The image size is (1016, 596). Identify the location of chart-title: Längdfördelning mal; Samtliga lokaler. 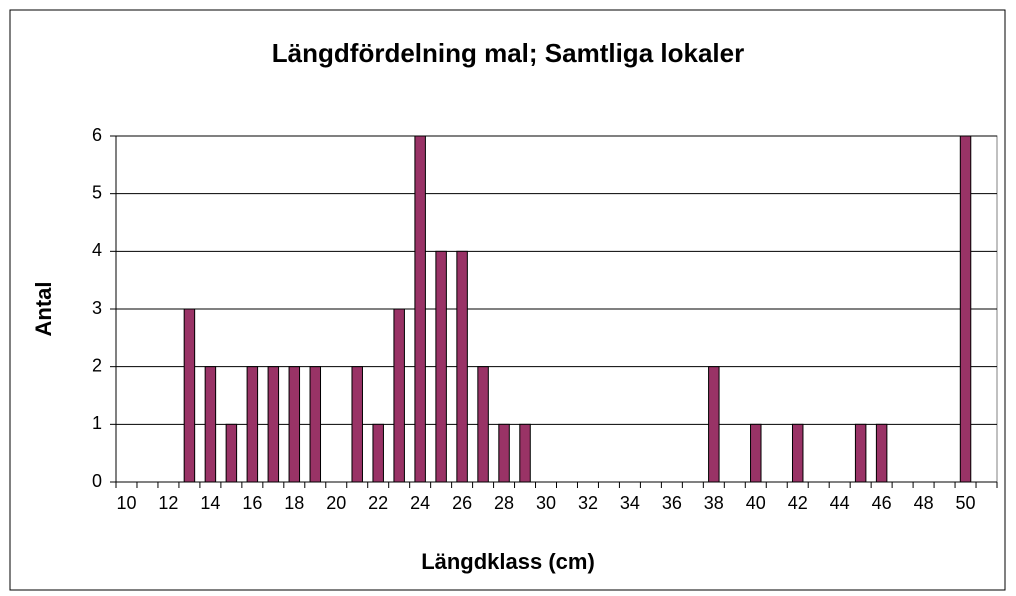
(508, 53).